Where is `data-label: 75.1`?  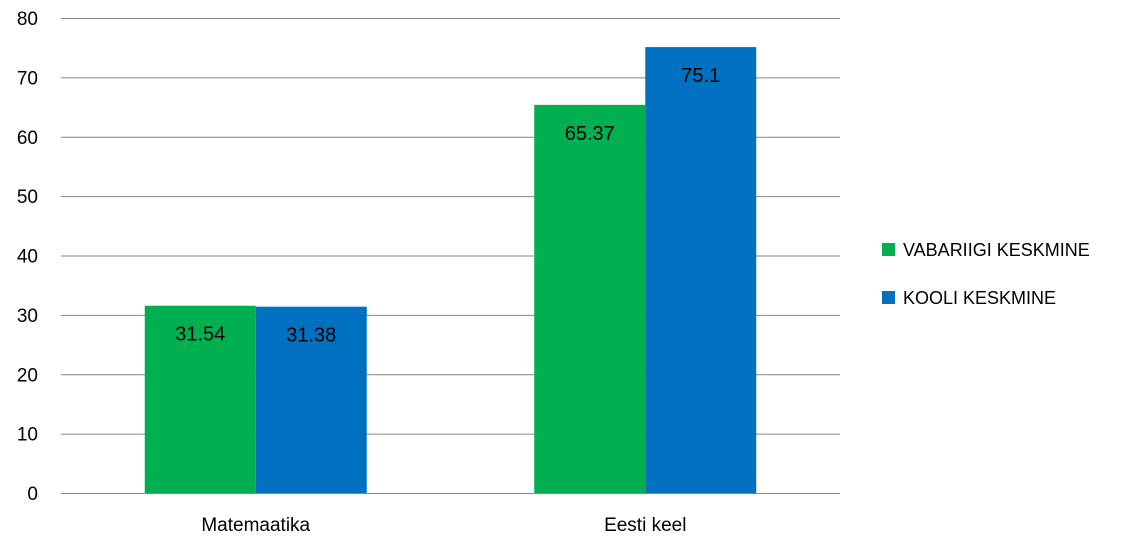
data-label: 75.1 is located at coordinates (700, 76).